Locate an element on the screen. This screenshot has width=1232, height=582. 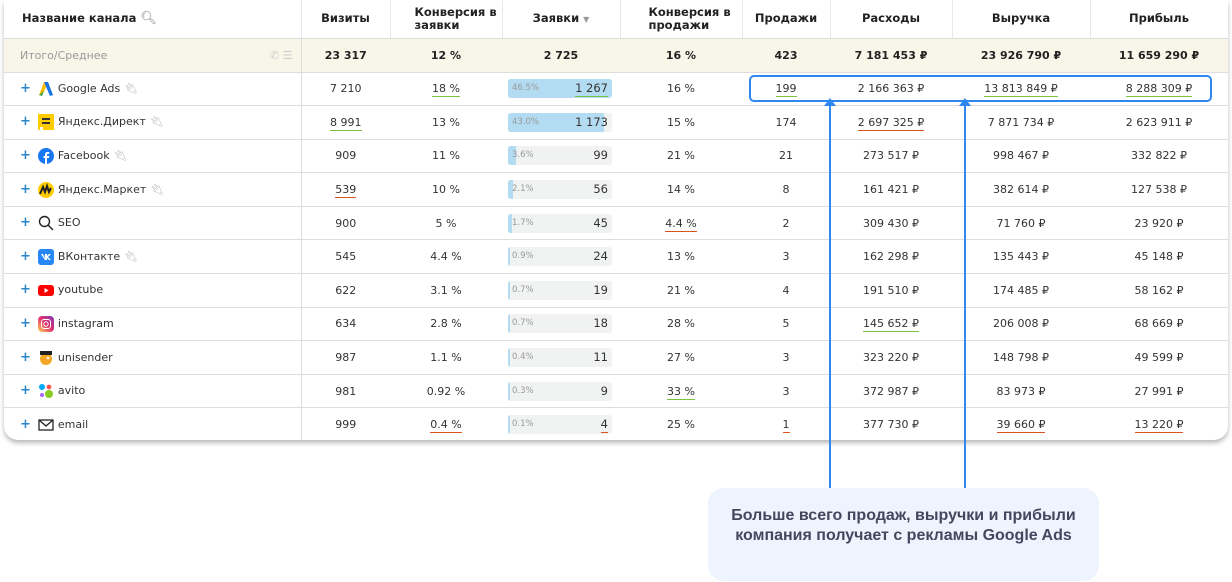
channel-name: youtube is located at coordinates (80, 290).